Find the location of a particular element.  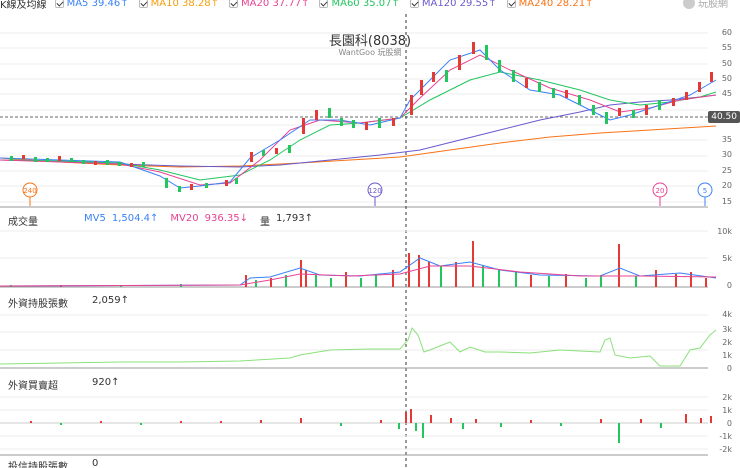

foreign-holding-label: 外資持股張數 is located at coordinates (38, 304).